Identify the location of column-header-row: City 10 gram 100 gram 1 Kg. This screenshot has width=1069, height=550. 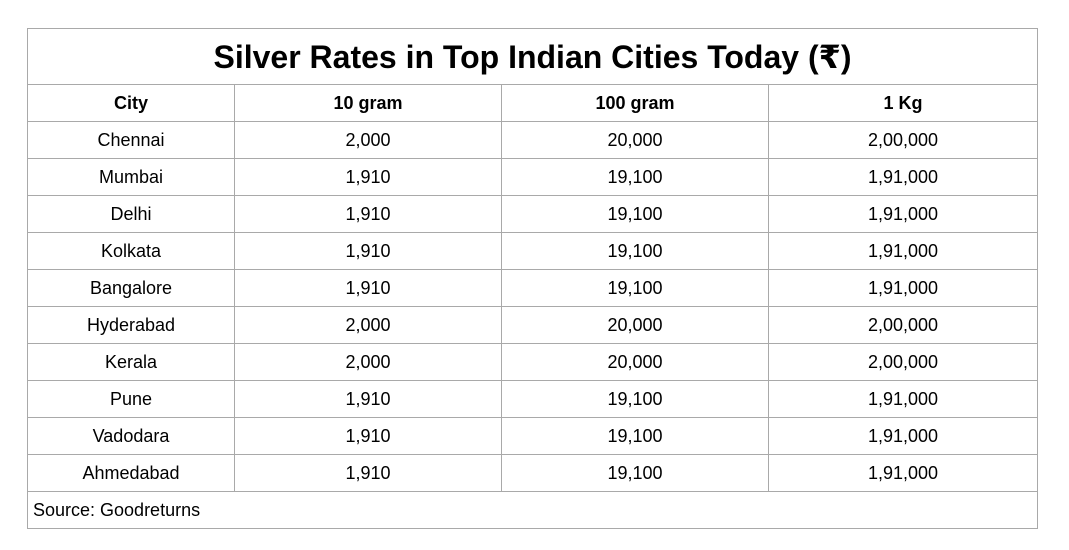
(532, 103).